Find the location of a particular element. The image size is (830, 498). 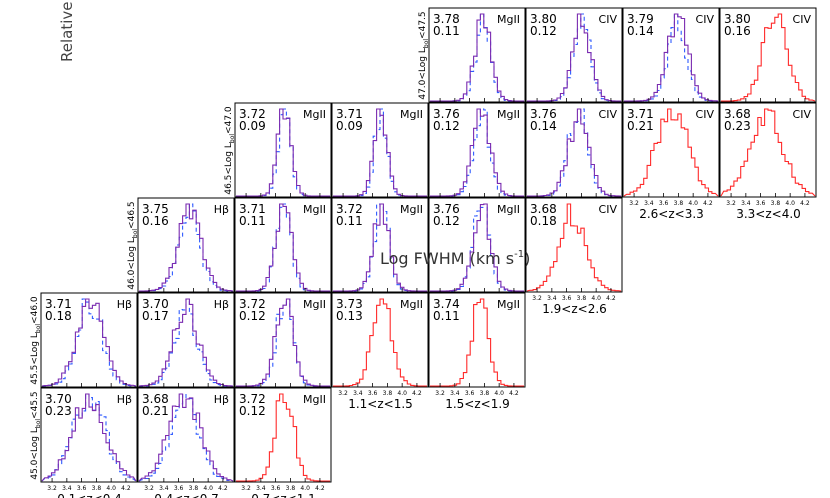

histogram-panel: 3.800.12 CIV is located at coordinates (574, 55).